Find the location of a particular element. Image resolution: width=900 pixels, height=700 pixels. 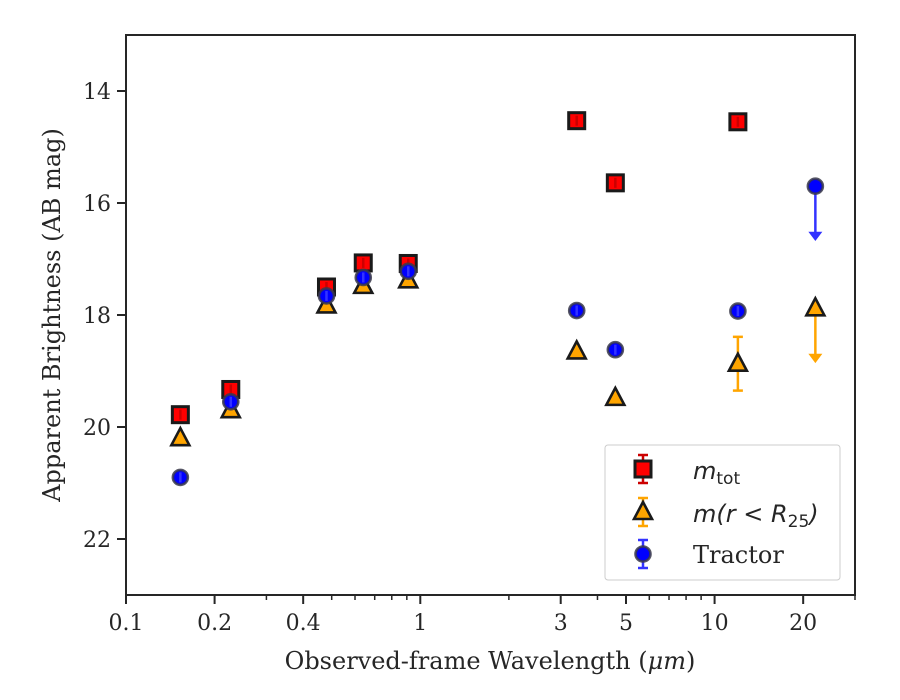

x-tick-label-3: 1 is located at coordinates (420, 623).